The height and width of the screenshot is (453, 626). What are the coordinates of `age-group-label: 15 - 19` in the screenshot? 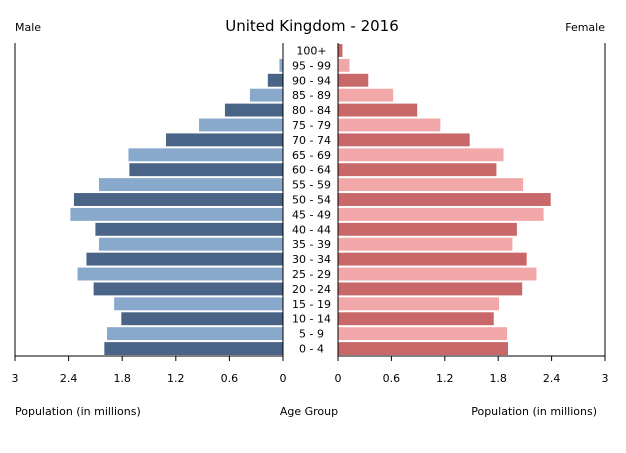 It's located at (311, 304).